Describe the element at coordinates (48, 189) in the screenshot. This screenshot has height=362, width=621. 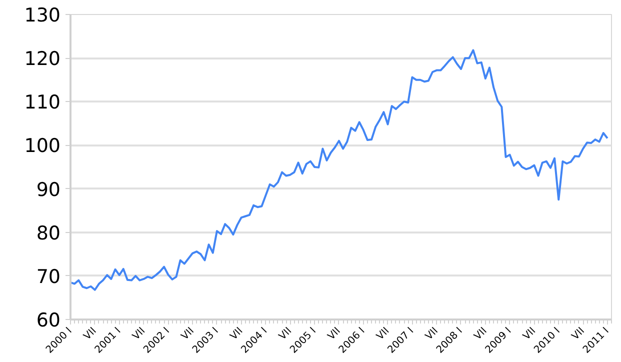
I see `y-tick-label: 90` at that location.